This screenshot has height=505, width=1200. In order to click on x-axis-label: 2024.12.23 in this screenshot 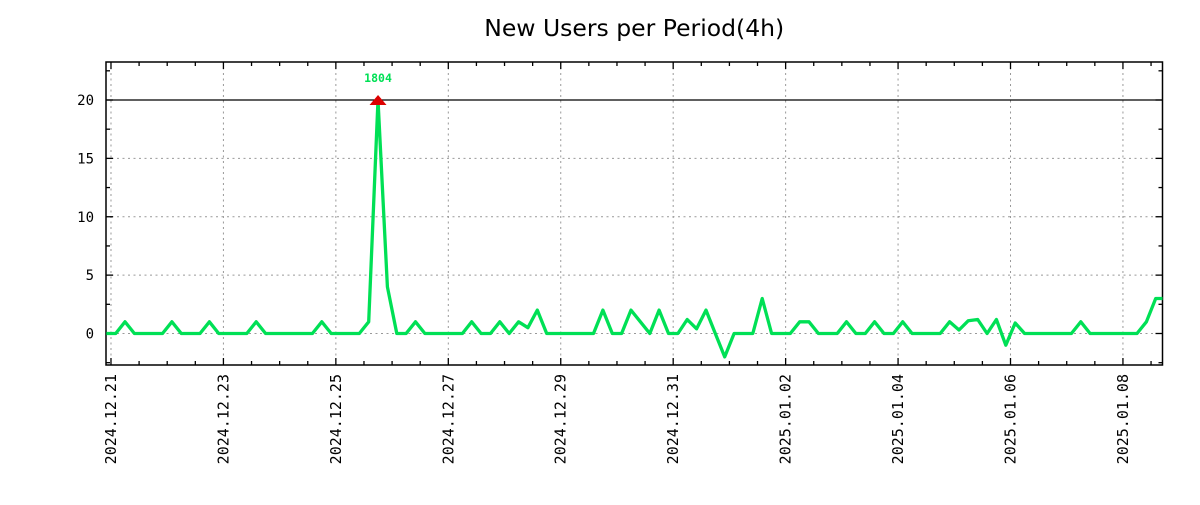, I will do `click(223, 419)`.